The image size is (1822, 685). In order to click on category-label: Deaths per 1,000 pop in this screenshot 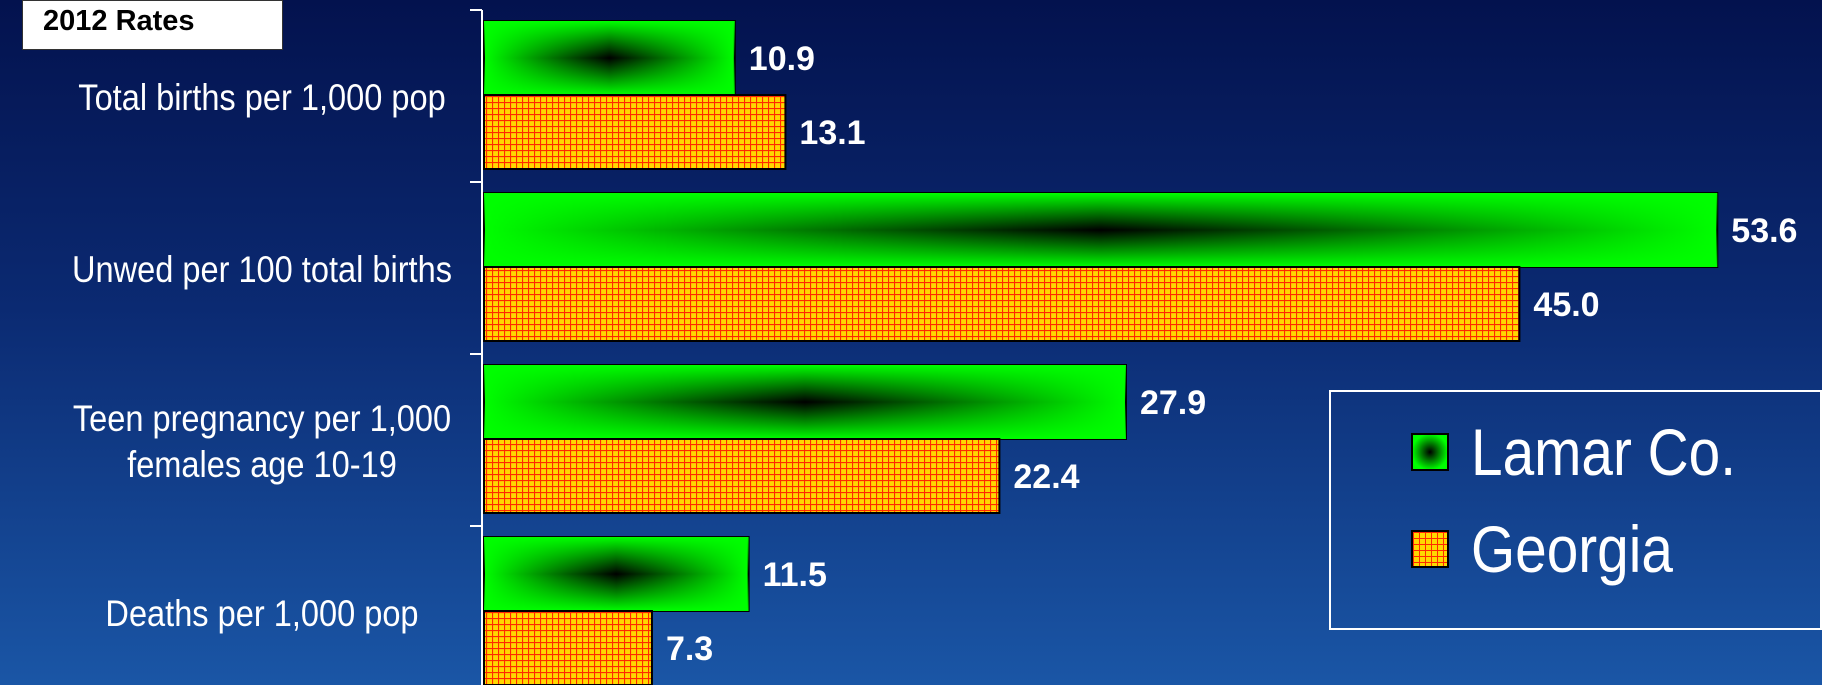, I will do `click(261, 613)`.